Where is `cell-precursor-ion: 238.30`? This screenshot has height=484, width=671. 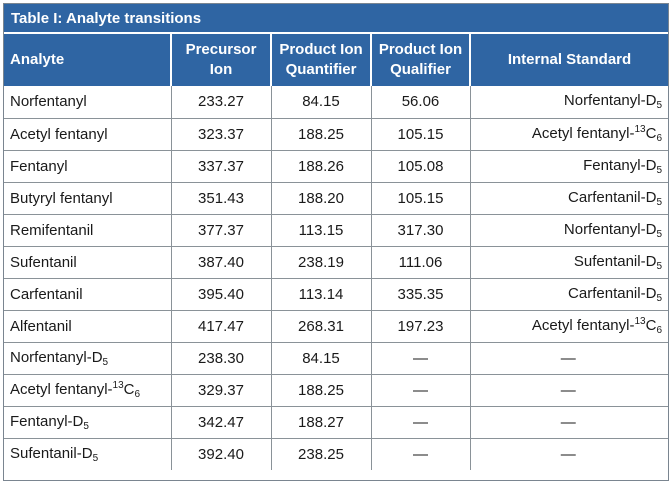
cell-precursor-ion: 238.30 is located at coordinates (221, 358).